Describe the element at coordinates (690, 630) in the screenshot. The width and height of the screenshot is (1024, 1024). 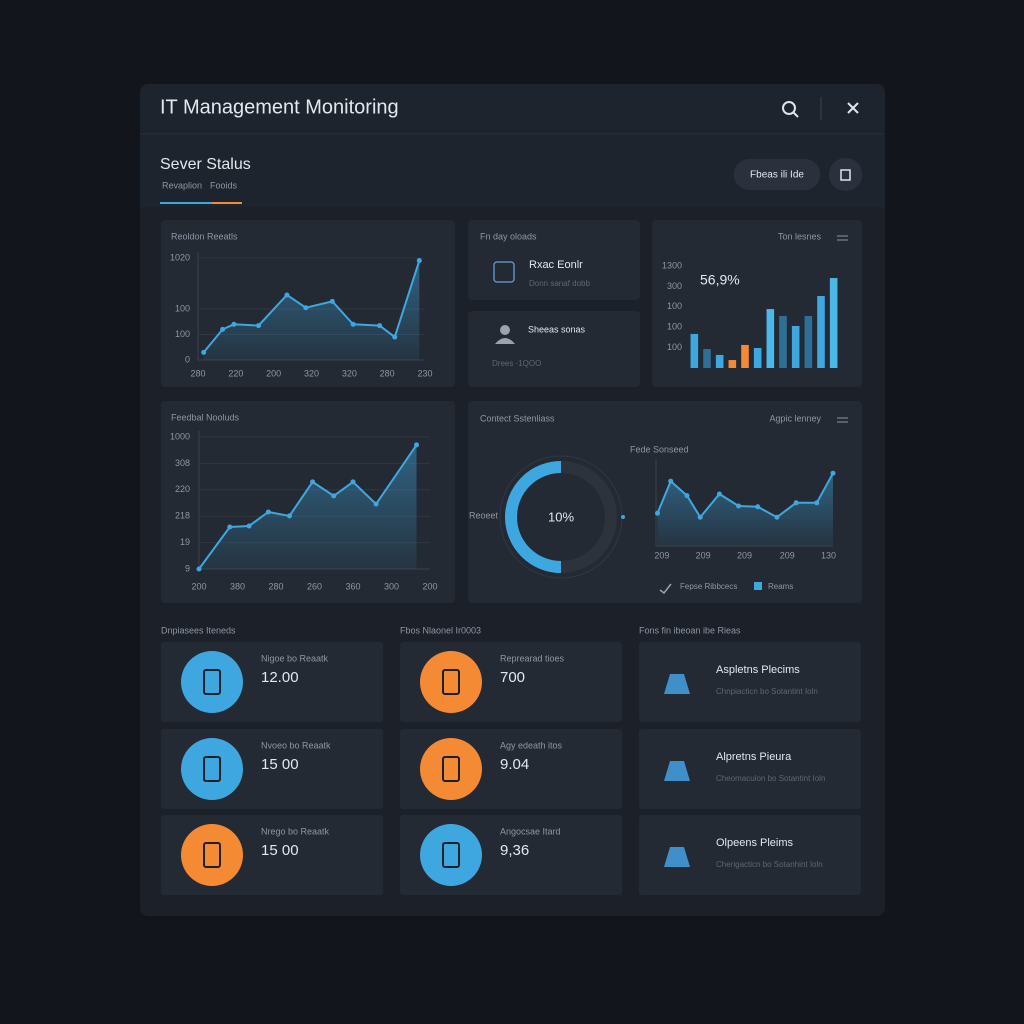
I see `column-title: Fons fin ibeoan ibe Rieas` at that location.